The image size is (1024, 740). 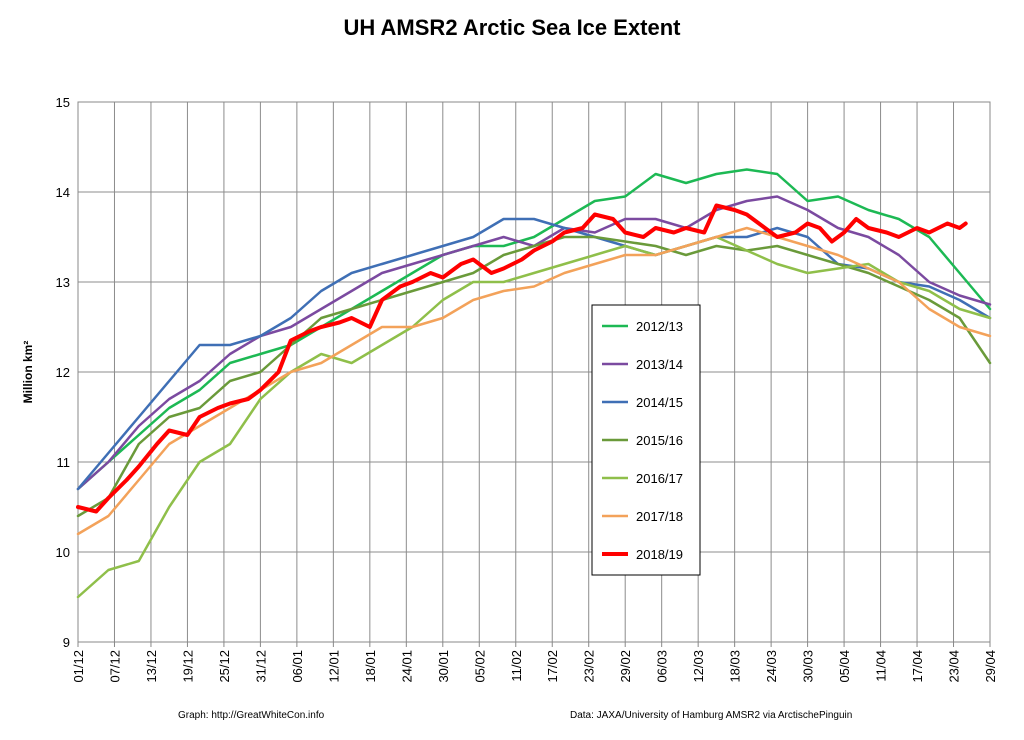 I want to click on x-tick-label: 23/04, so click(x=954, y=666).